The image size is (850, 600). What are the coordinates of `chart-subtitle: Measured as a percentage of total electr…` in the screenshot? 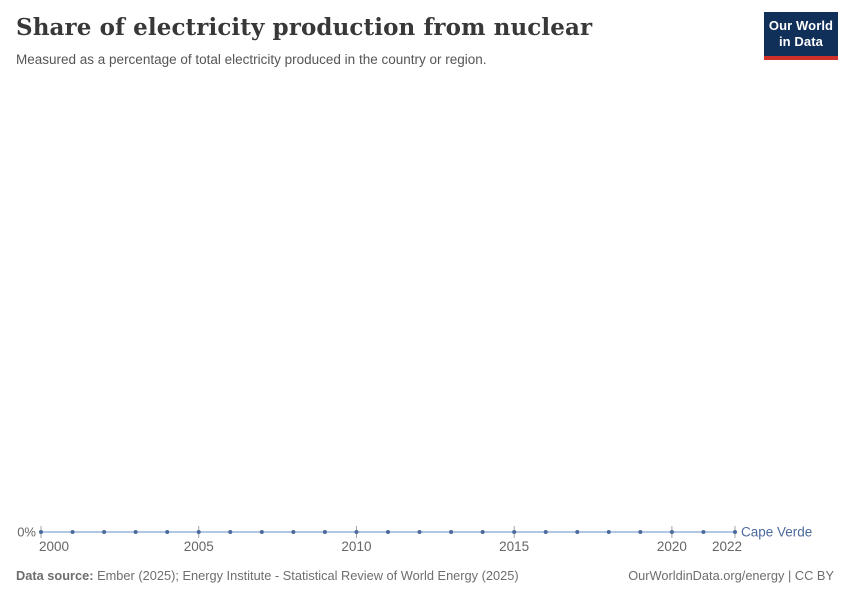 It's located at (251, 59).